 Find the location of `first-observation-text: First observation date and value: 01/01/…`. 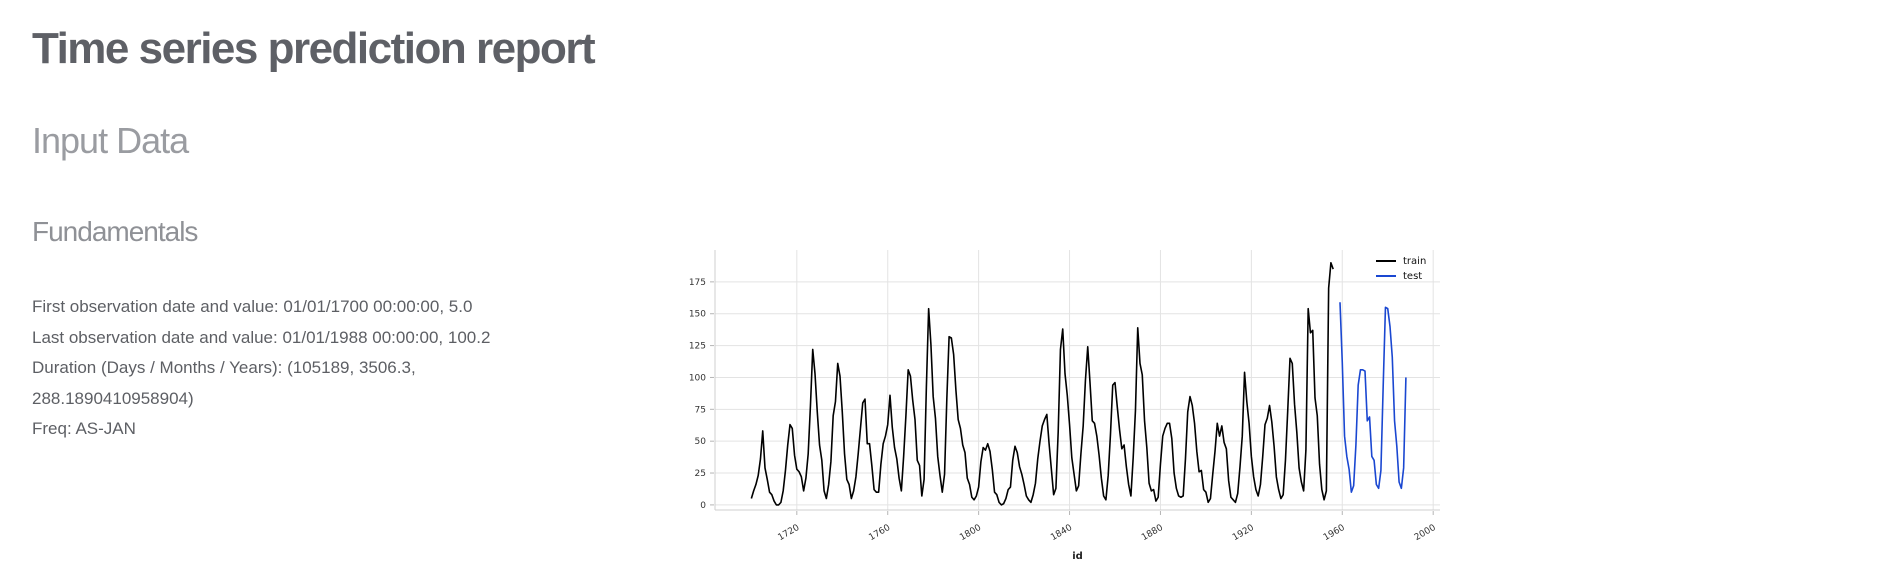

first-observation-text: First observation date and value: 01/01/… is located at coordinates (252, 306).